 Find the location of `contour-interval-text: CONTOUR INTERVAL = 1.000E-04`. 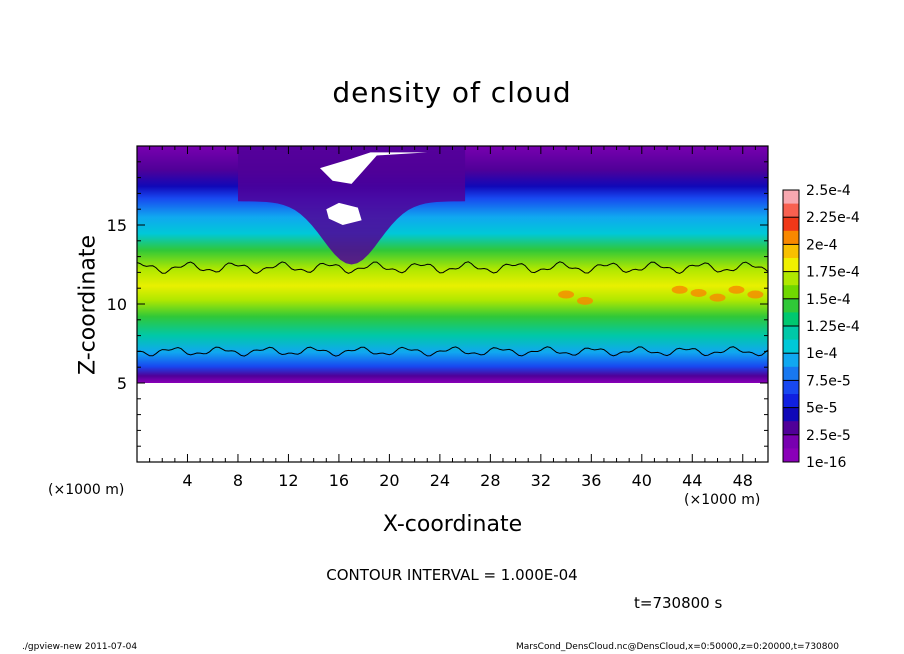

contour-interval-text: CONTOUR INTERVAL = 1.000E-04 is located at coordinates (452, 575).